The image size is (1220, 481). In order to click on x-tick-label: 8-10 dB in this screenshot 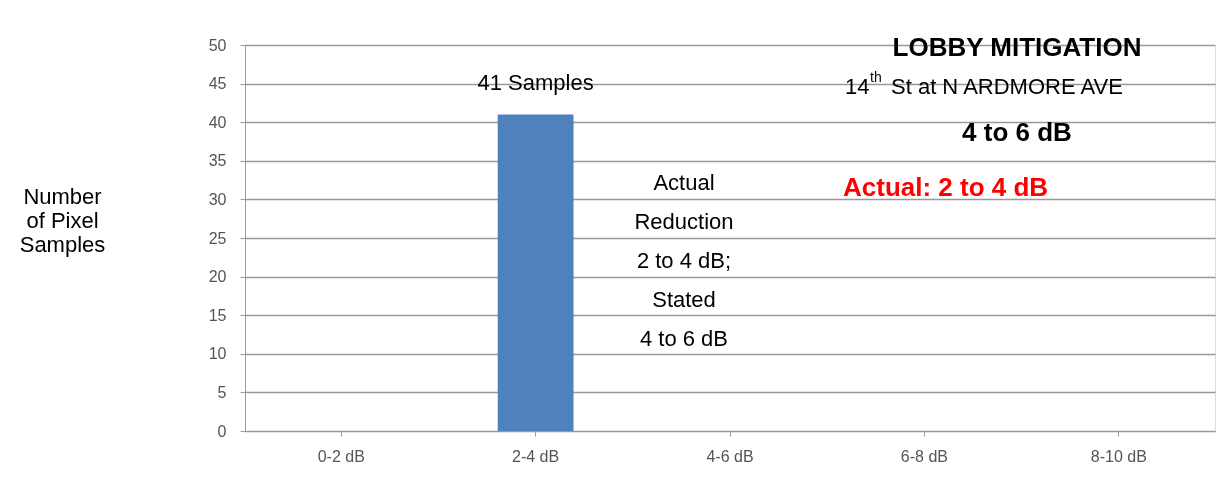, I will do `click(1118, 456)`.